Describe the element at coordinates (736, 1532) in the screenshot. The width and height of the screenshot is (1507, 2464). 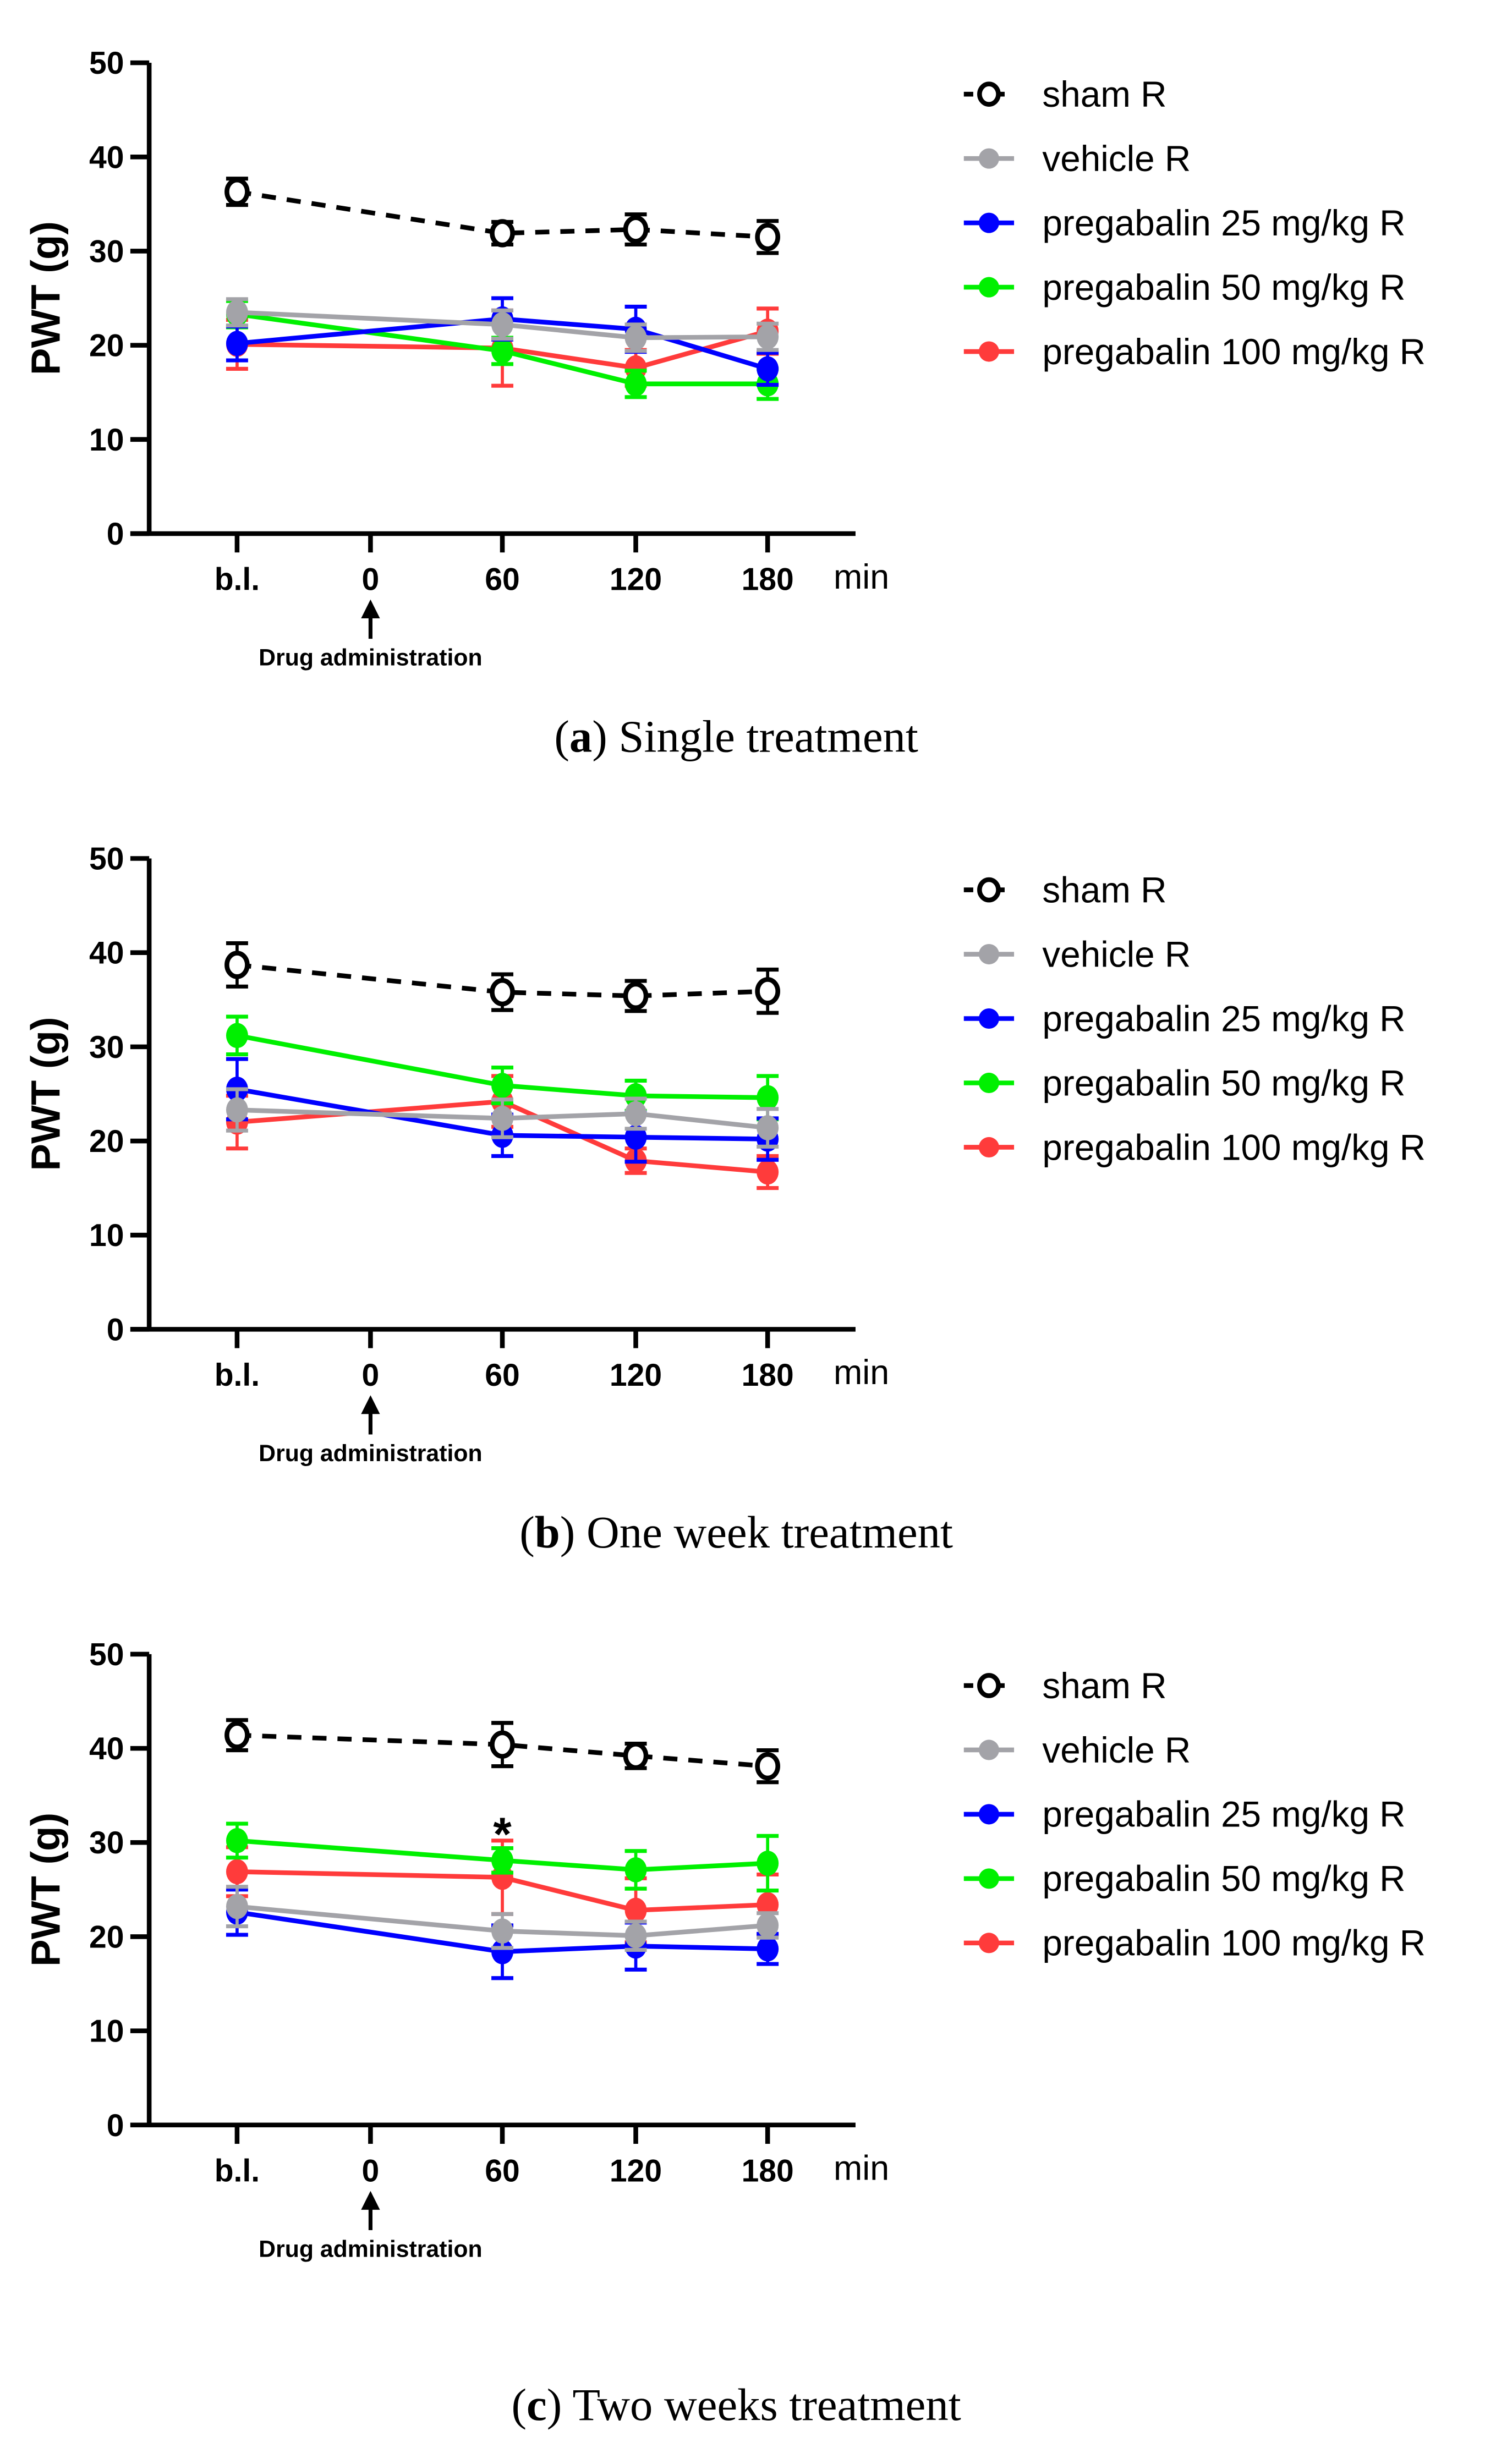
I see `chart-caption: (b) One week treatment` at that location.